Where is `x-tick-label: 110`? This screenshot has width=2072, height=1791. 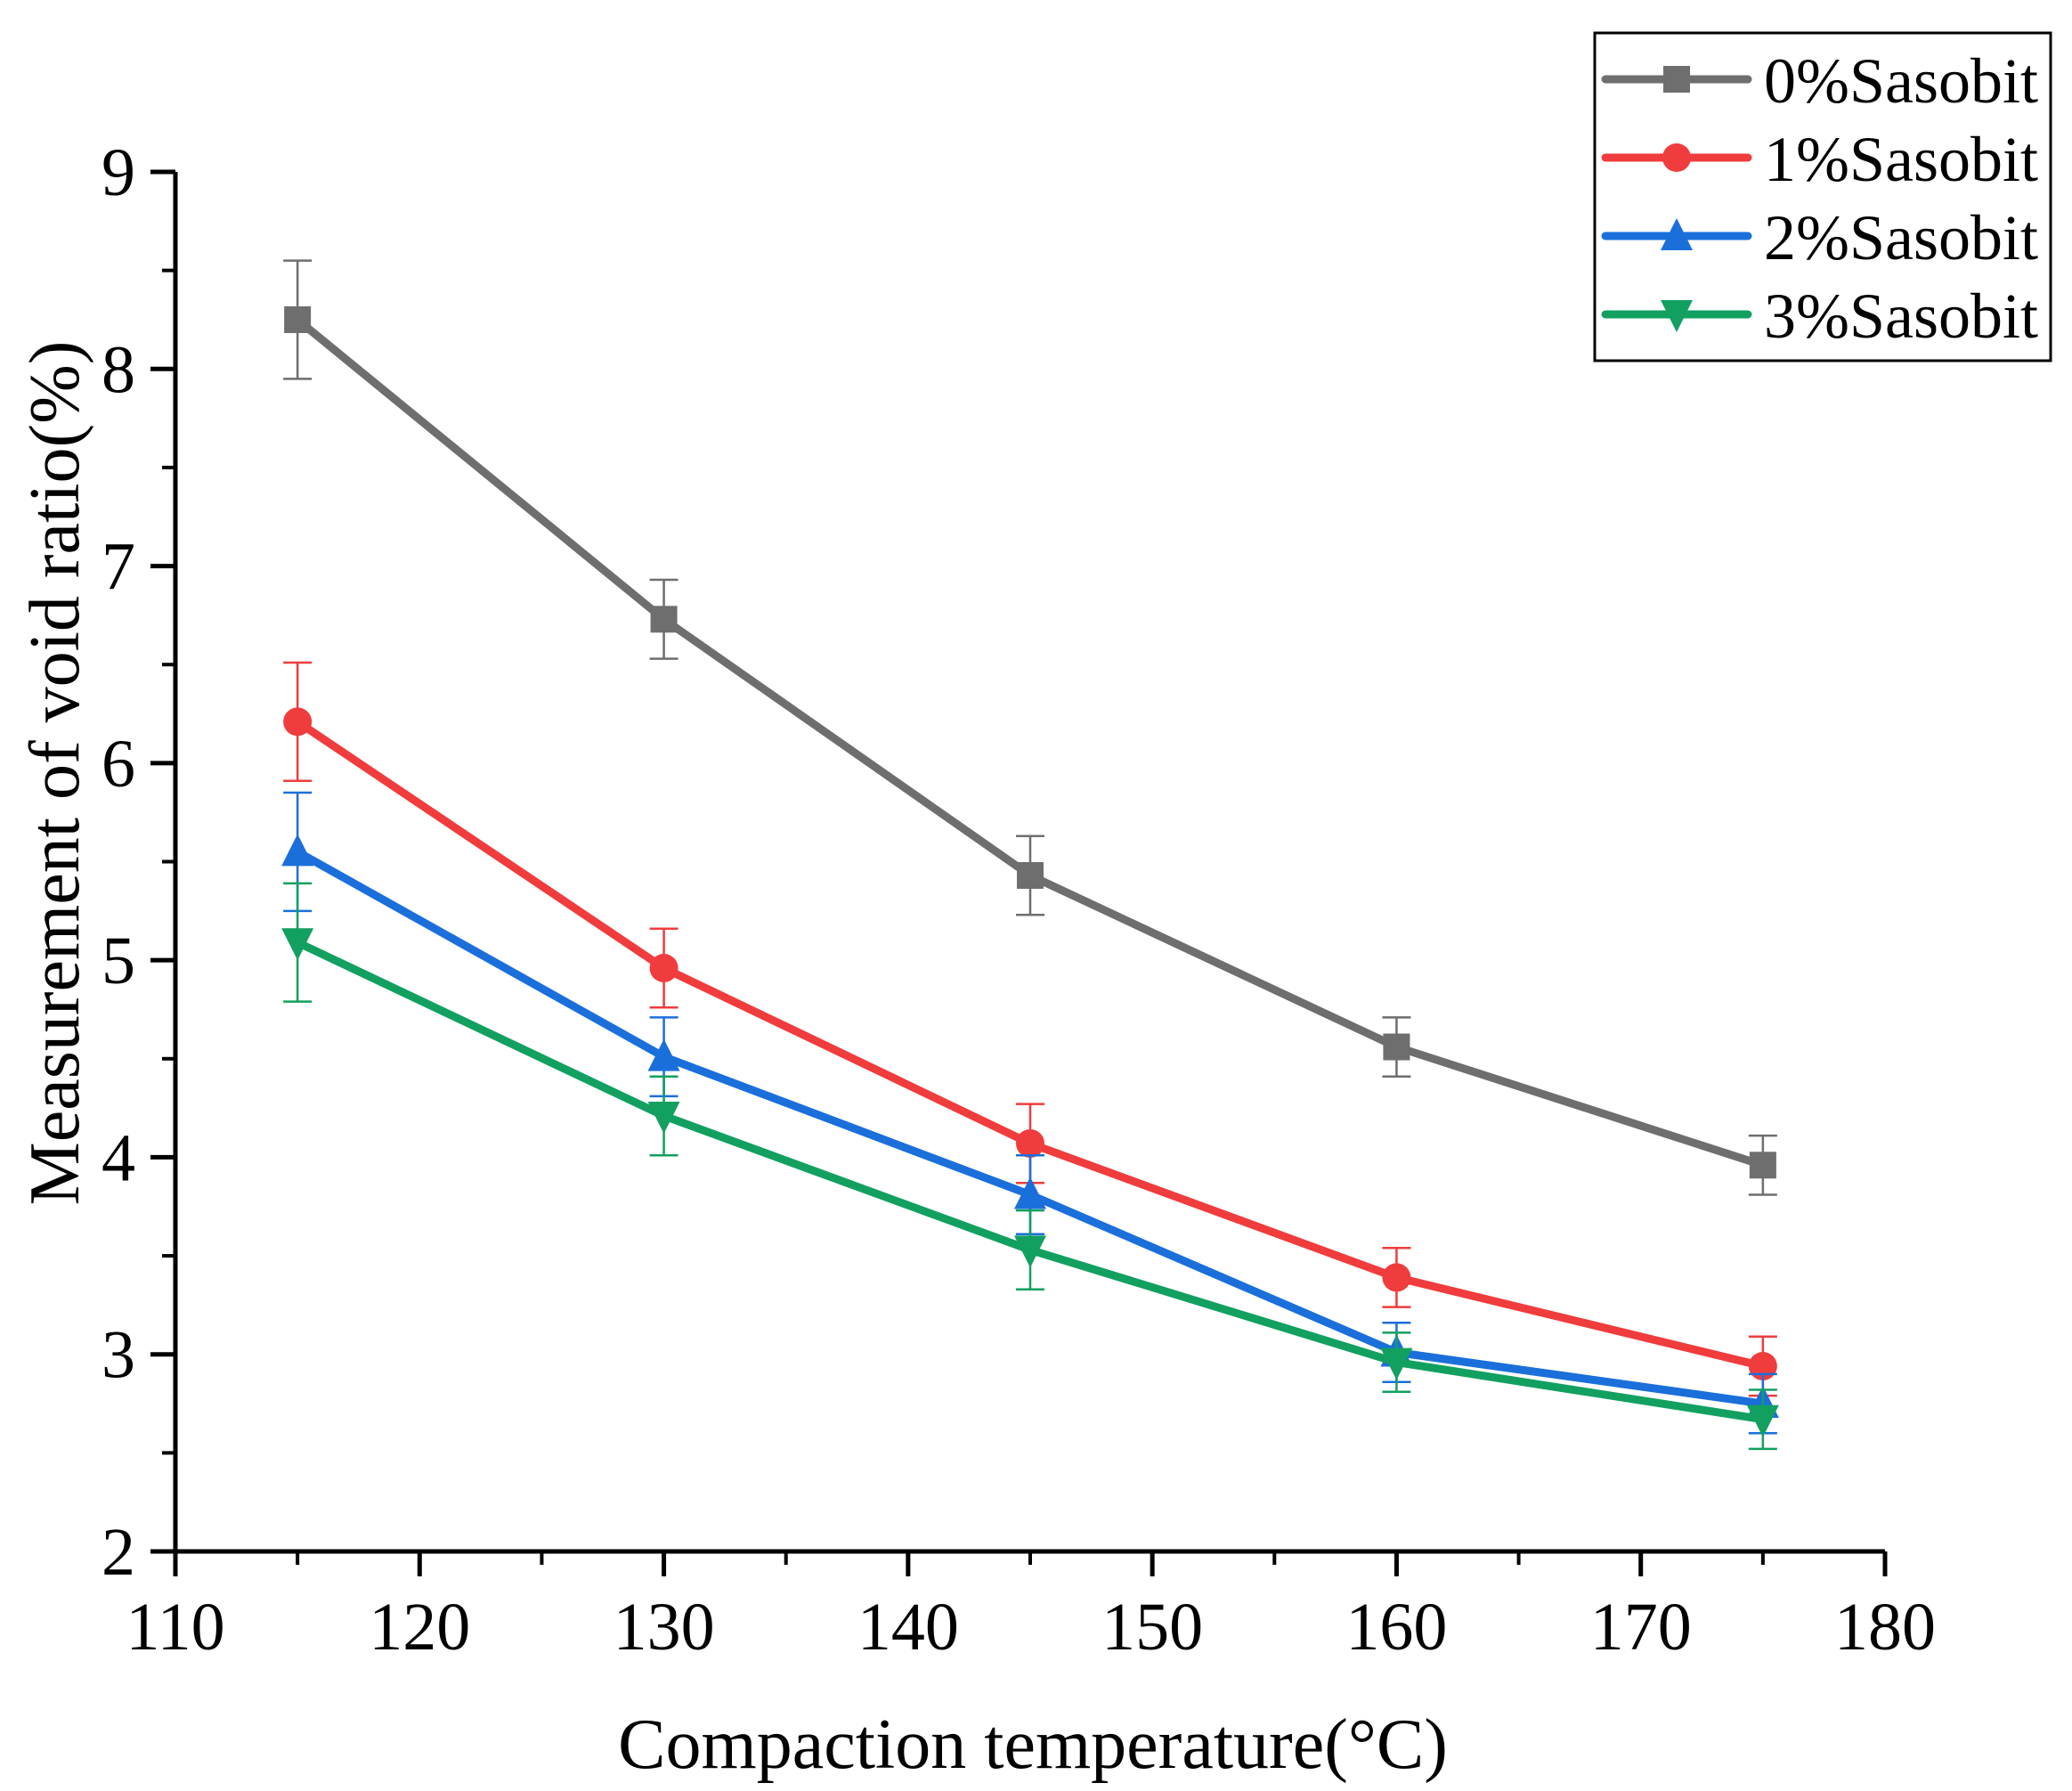 x-tick-label: 110 is located at coordinates (175, 1627).